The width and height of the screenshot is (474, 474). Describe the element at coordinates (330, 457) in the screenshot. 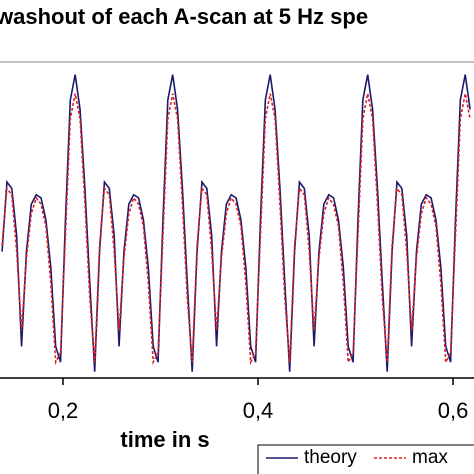

I see `legend-label: theory` at that location.